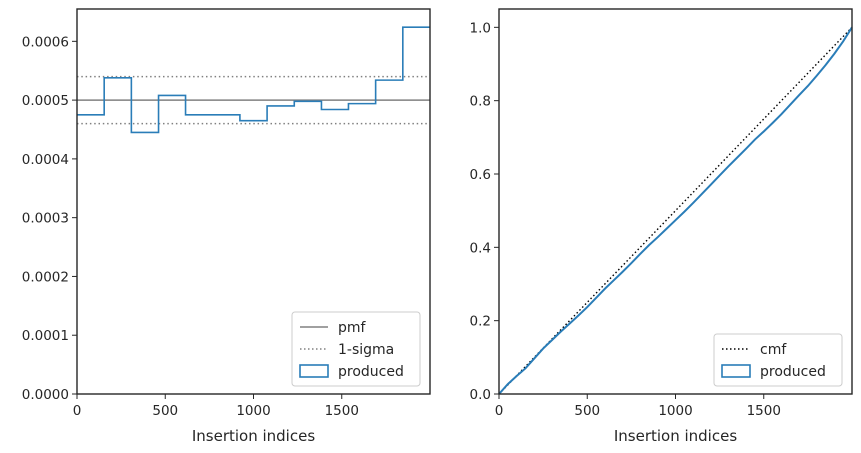 The width and height of the screenshot is (861, 453). Describe the element at coordinates (480, 102) in the screenshot. I see `y-tick-label: 0.8` at that location.